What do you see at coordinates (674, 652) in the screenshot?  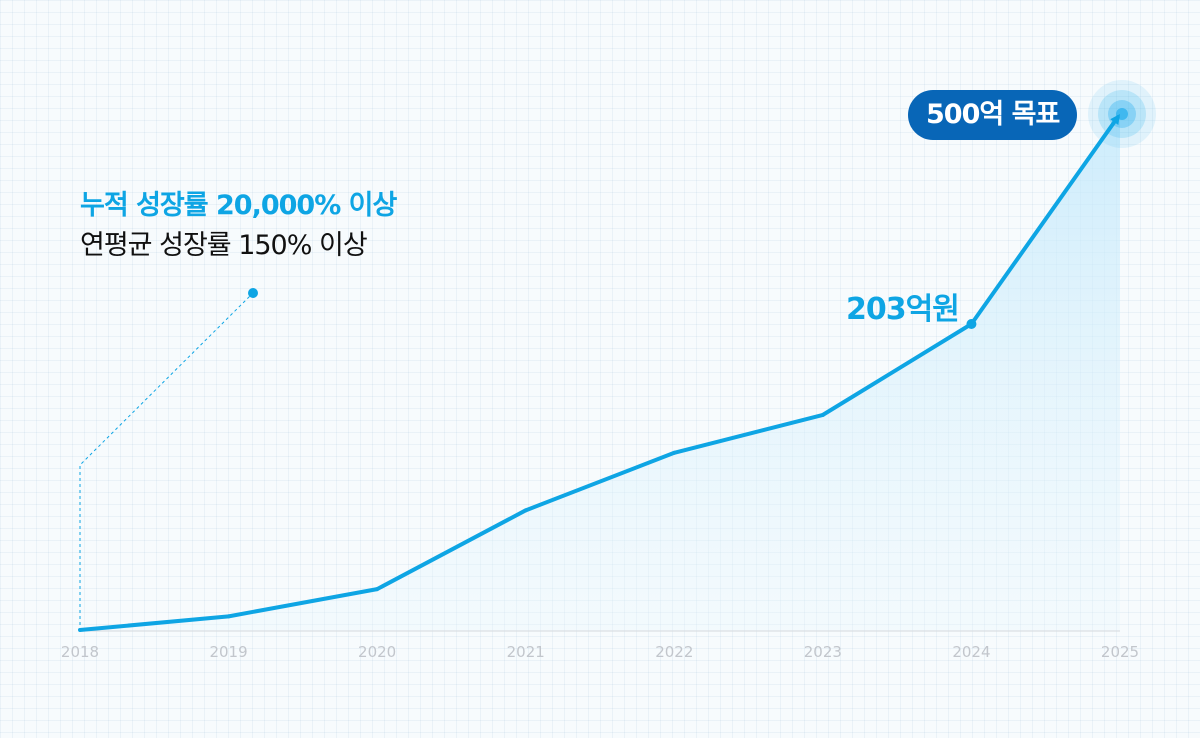 I see `x-tick-label: 2022` at bounding box center [674, 652].